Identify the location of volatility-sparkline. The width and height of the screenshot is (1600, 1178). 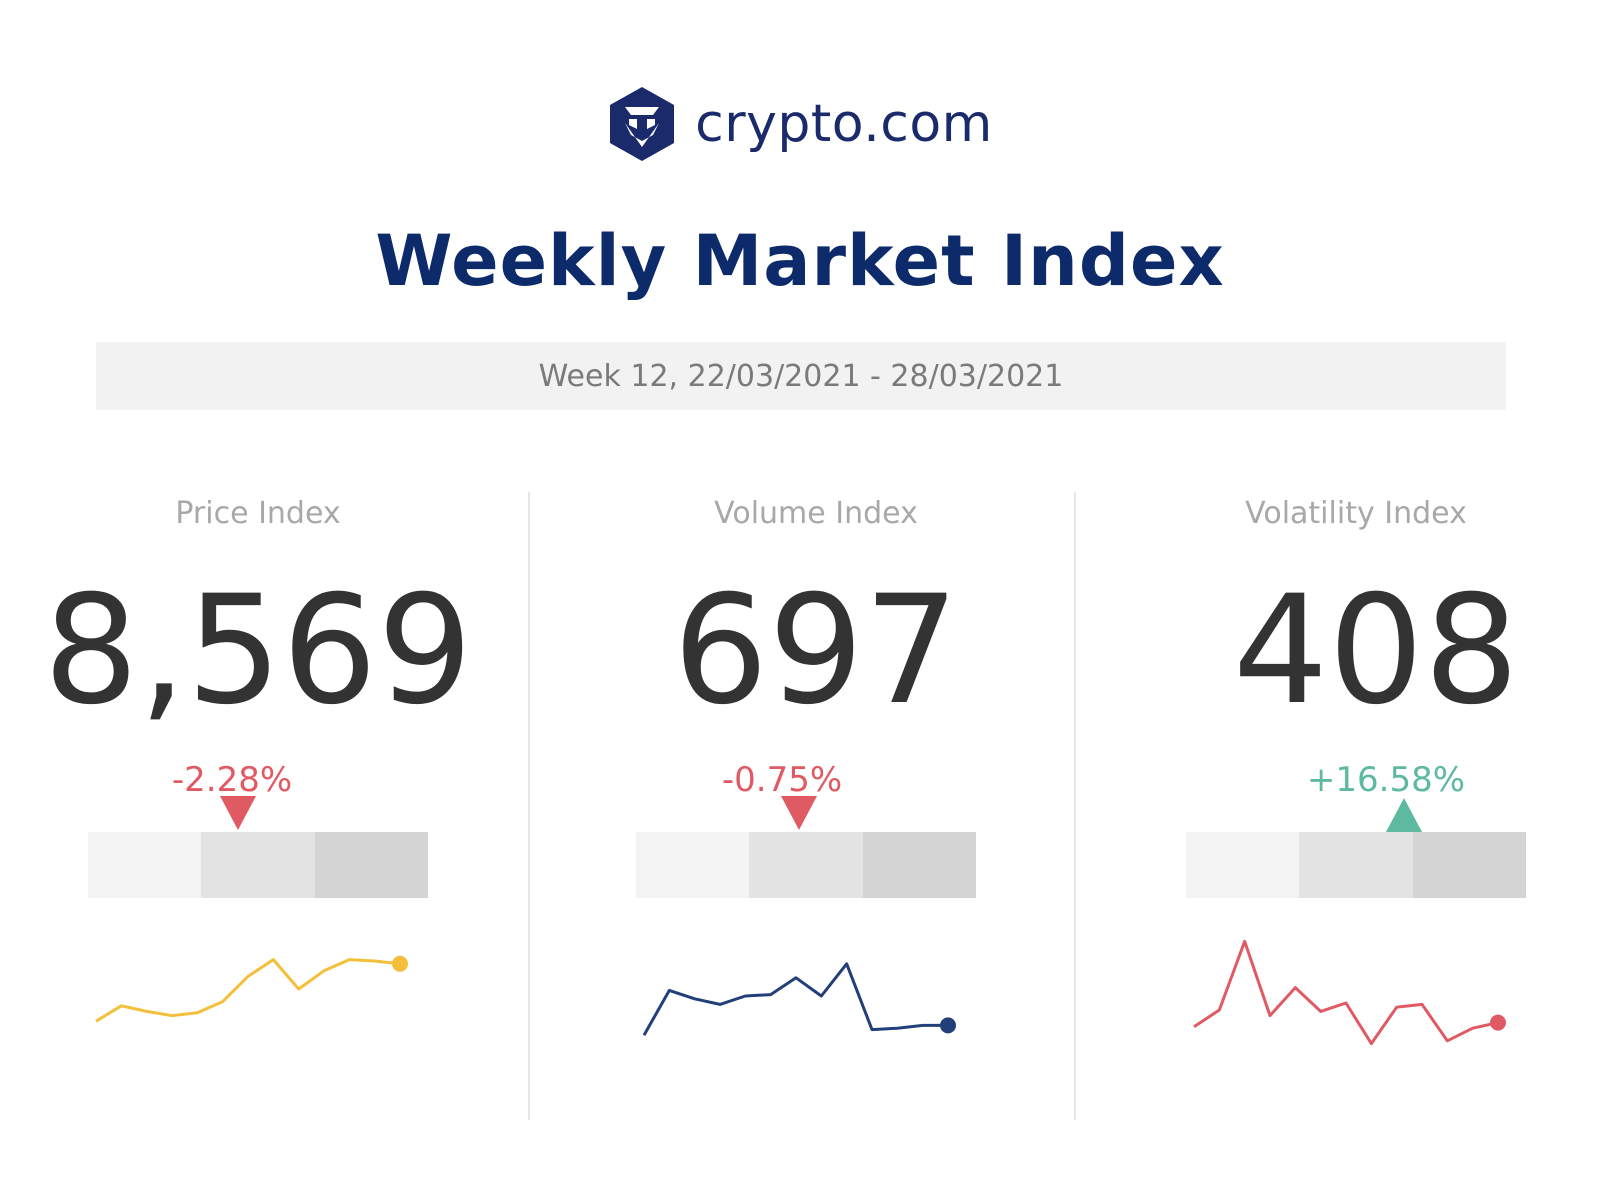
(1349, 992).